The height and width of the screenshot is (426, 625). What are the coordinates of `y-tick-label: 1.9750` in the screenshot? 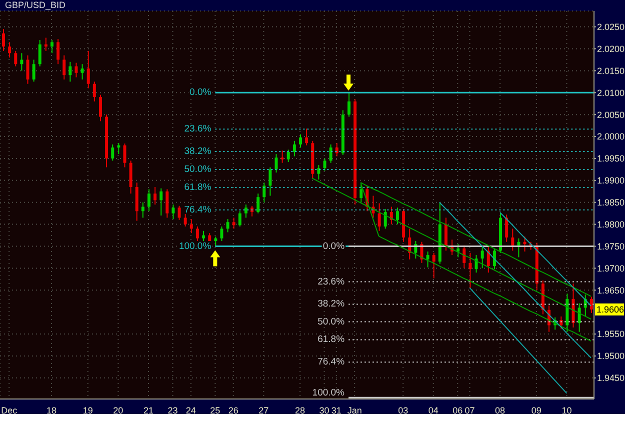 It's located at (611, 246).